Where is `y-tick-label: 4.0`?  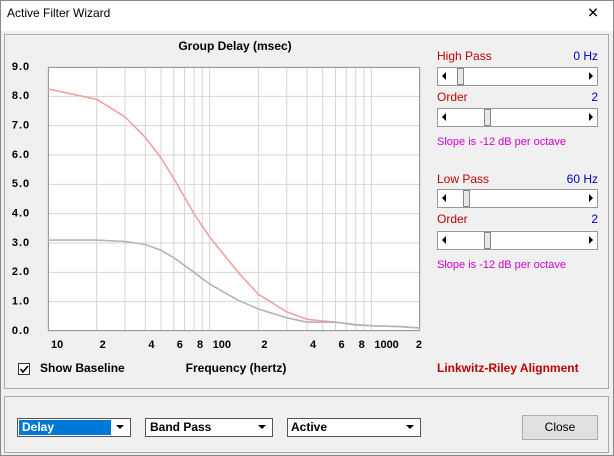
y-tick-label: 4.0 is located at coordinates (21, 214).